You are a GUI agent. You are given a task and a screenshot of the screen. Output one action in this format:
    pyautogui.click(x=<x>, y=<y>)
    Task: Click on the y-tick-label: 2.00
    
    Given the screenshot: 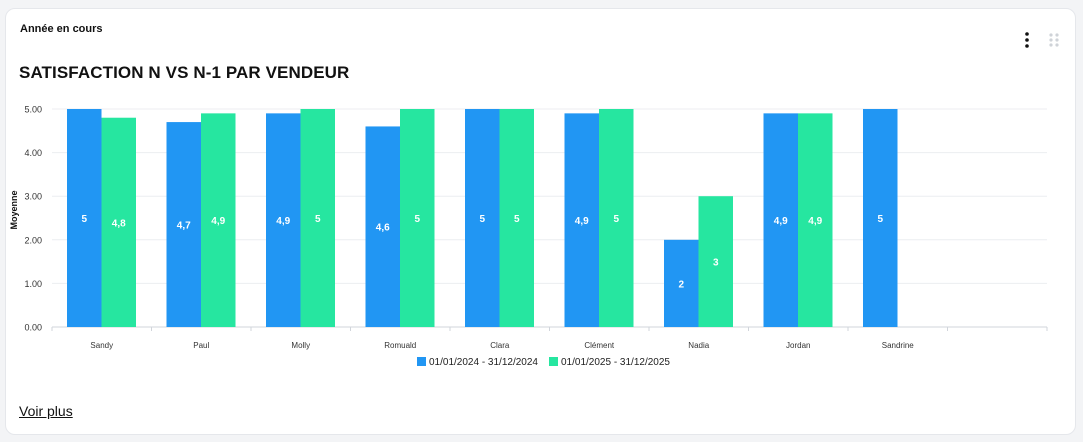 What is the action you would take?
    pyautogui.click(x=33, y=240)
    